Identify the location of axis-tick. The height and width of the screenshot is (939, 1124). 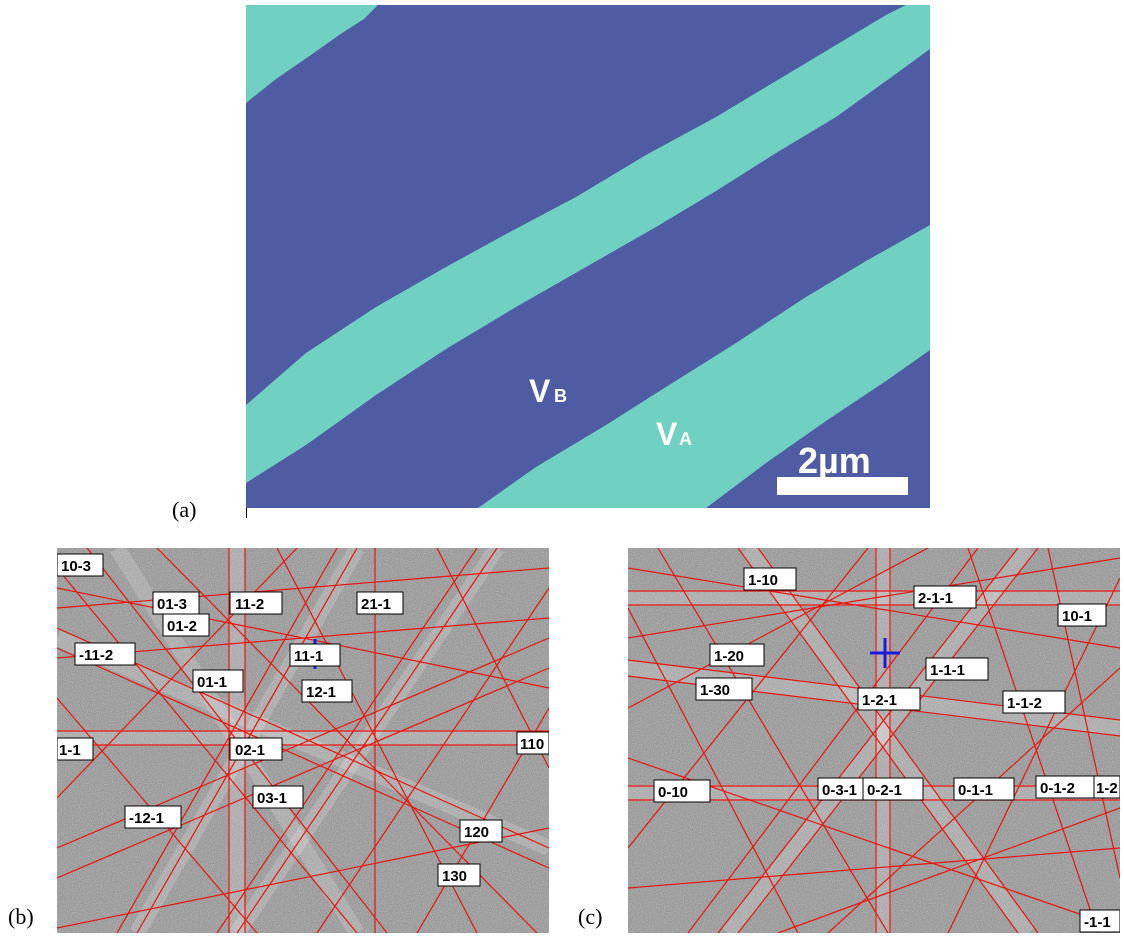
(246, 513).